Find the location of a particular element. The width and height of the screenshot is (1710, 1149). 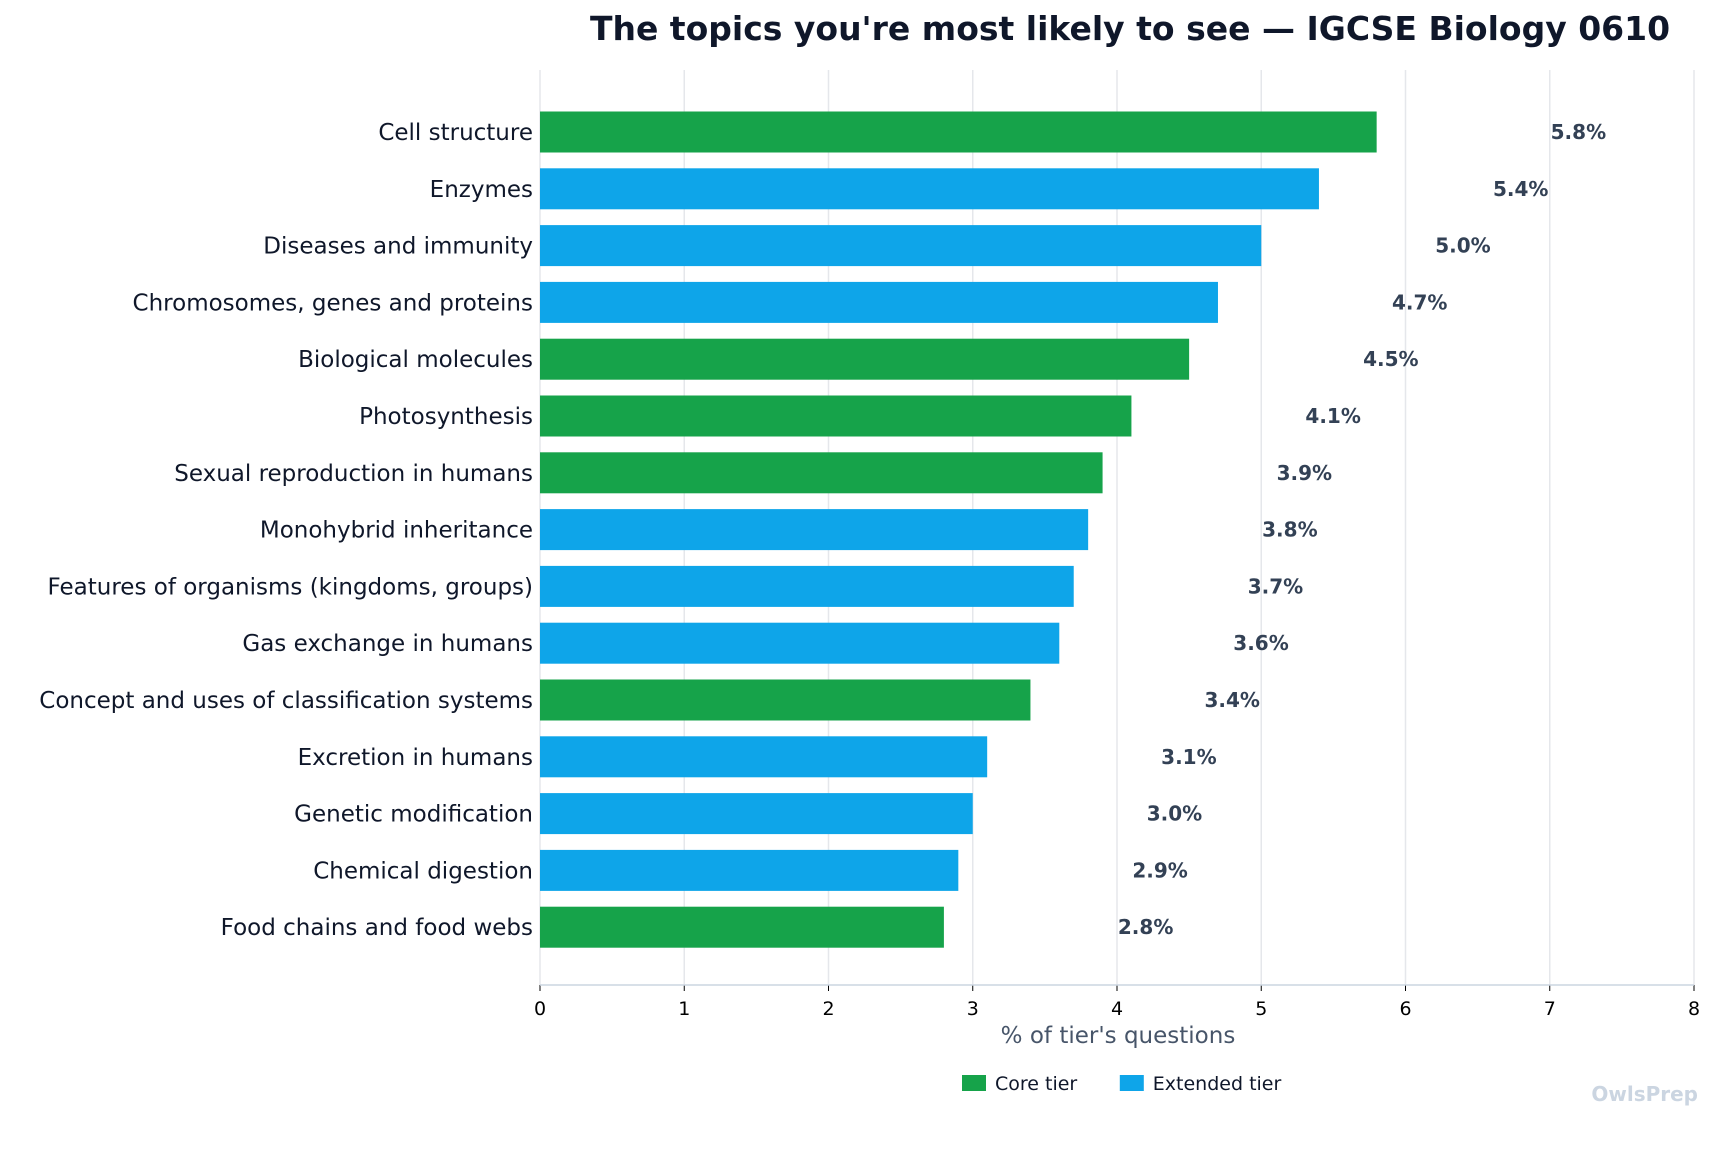

category-label: Enzymes is located at coordinates (481, 190).